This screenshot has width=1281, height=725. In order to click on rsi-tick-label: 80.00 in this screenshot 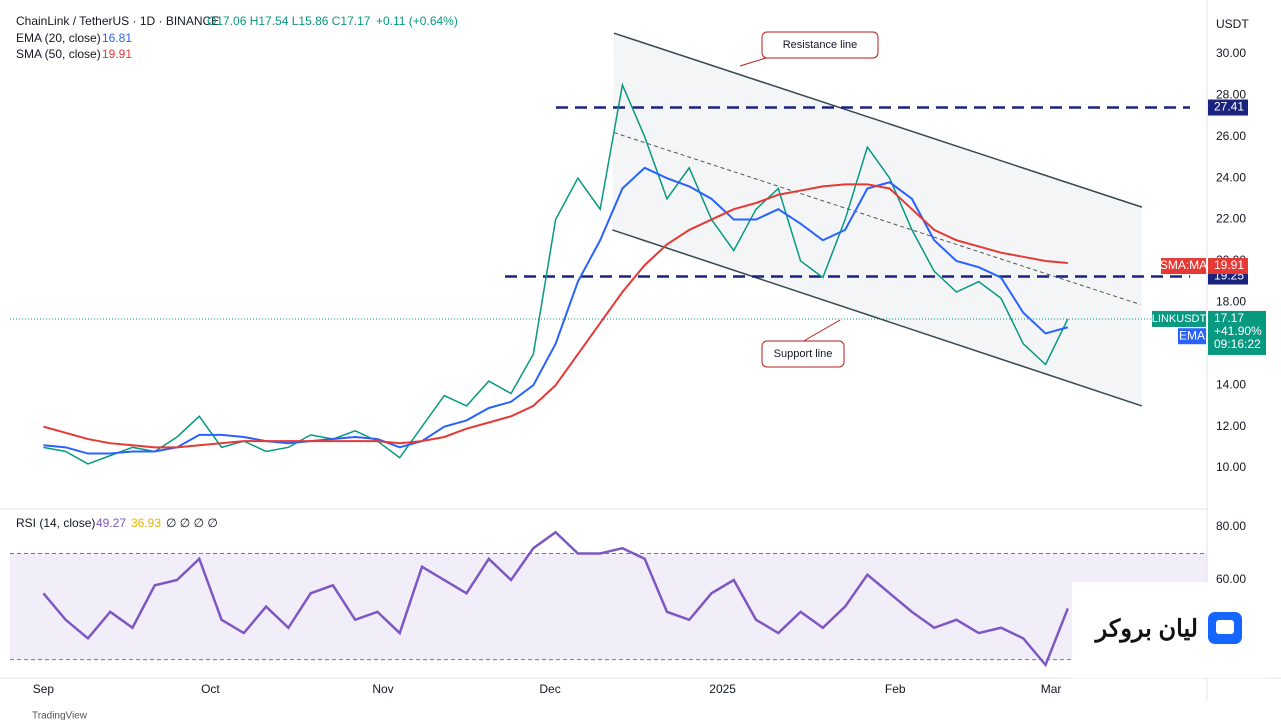, I will do `click(1231, 526)`.